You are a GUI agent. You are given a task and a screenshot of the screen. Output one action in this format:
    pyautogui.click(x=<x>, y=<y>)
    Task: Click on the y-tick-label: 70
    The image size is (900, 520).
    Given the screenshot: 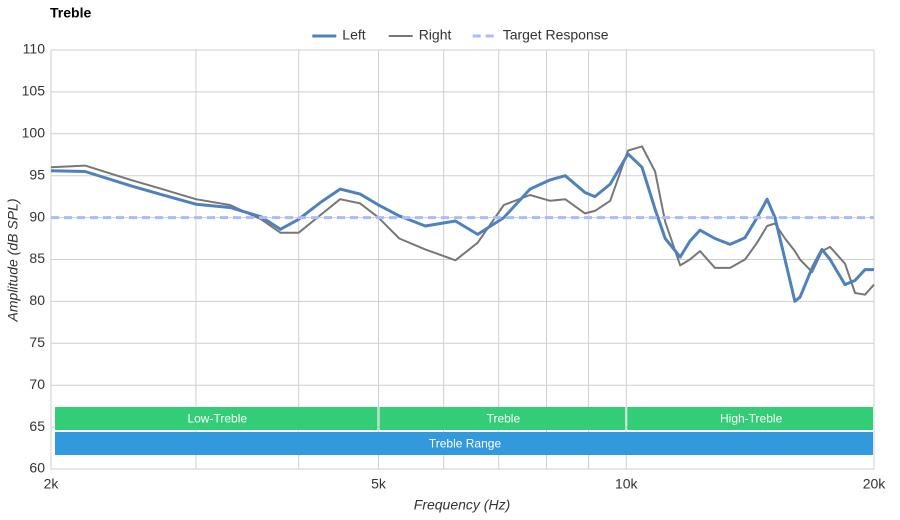 What is the action you would take?
    pyautogui.click(x=37, y=384)
    